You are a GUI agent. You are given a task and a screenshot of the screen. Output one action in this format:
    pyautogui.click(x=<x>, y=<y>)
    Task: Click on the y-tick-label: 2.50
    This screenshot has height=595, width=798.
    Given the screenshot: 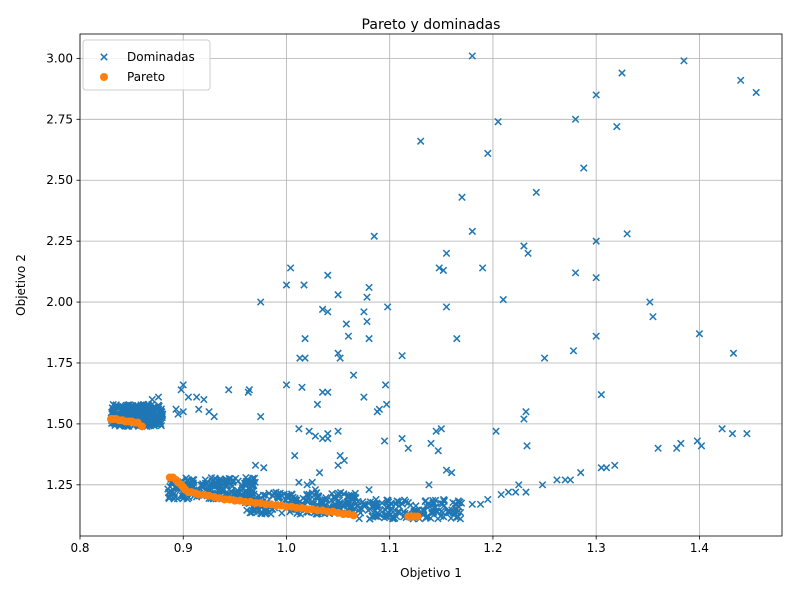 What is the action you would take?
    pyautogui.click(x=59, y=180)
    